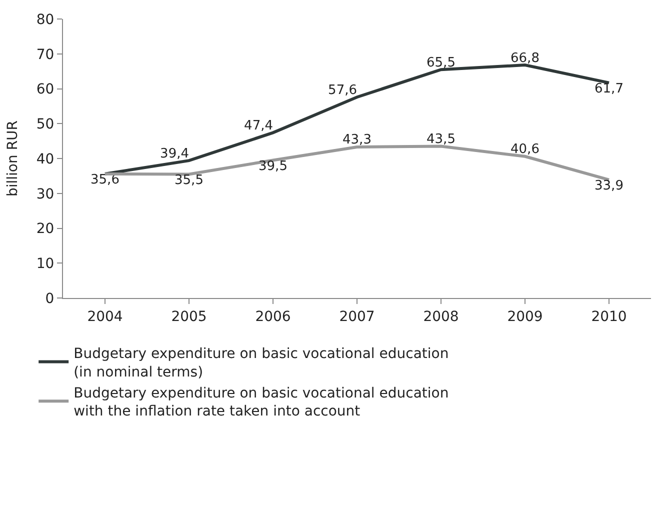 The image size is (663, 513). What do you see at coordinates (49, 298) in the screenshot?
I see `y-tick-label: 0` at bounding box center [49, 298].